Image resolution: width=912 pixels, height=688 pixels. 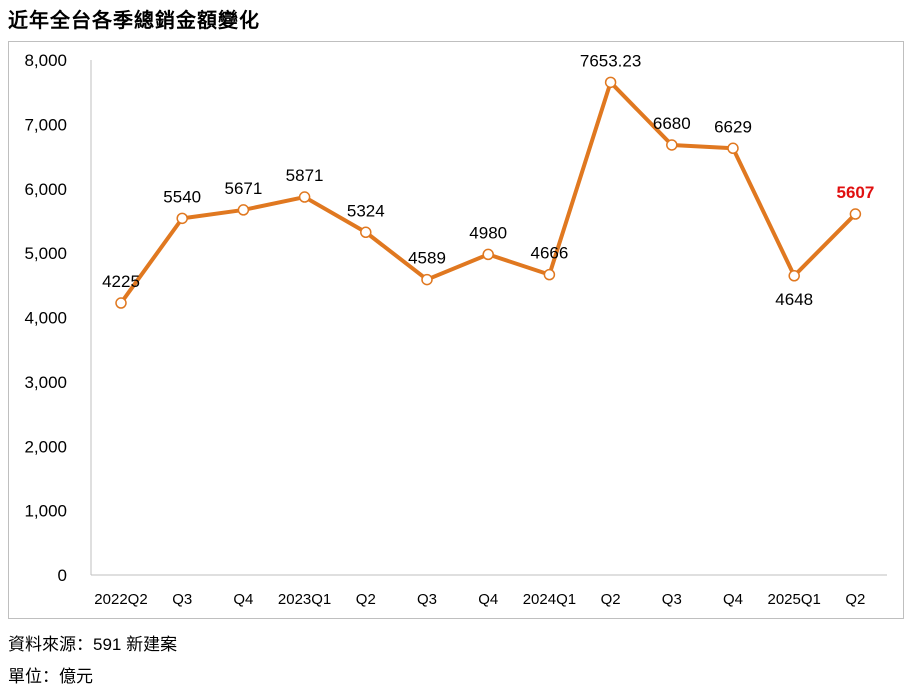 What do you see at coordinates (120, 599) in the screenshot?
I see `x-tick-label: 2022Q2` at bounding box center [120, 599].